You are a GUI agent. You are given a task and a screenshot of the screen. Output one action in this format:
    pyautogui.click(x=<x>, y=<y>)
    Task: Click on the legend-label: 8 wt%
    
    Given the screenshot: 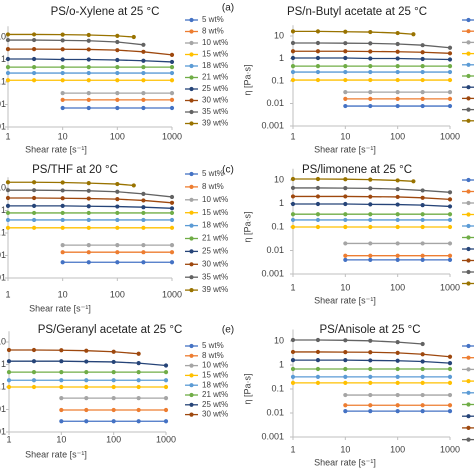 What is the action you would take?
    pyautogui.click(x=213, y=186)
    